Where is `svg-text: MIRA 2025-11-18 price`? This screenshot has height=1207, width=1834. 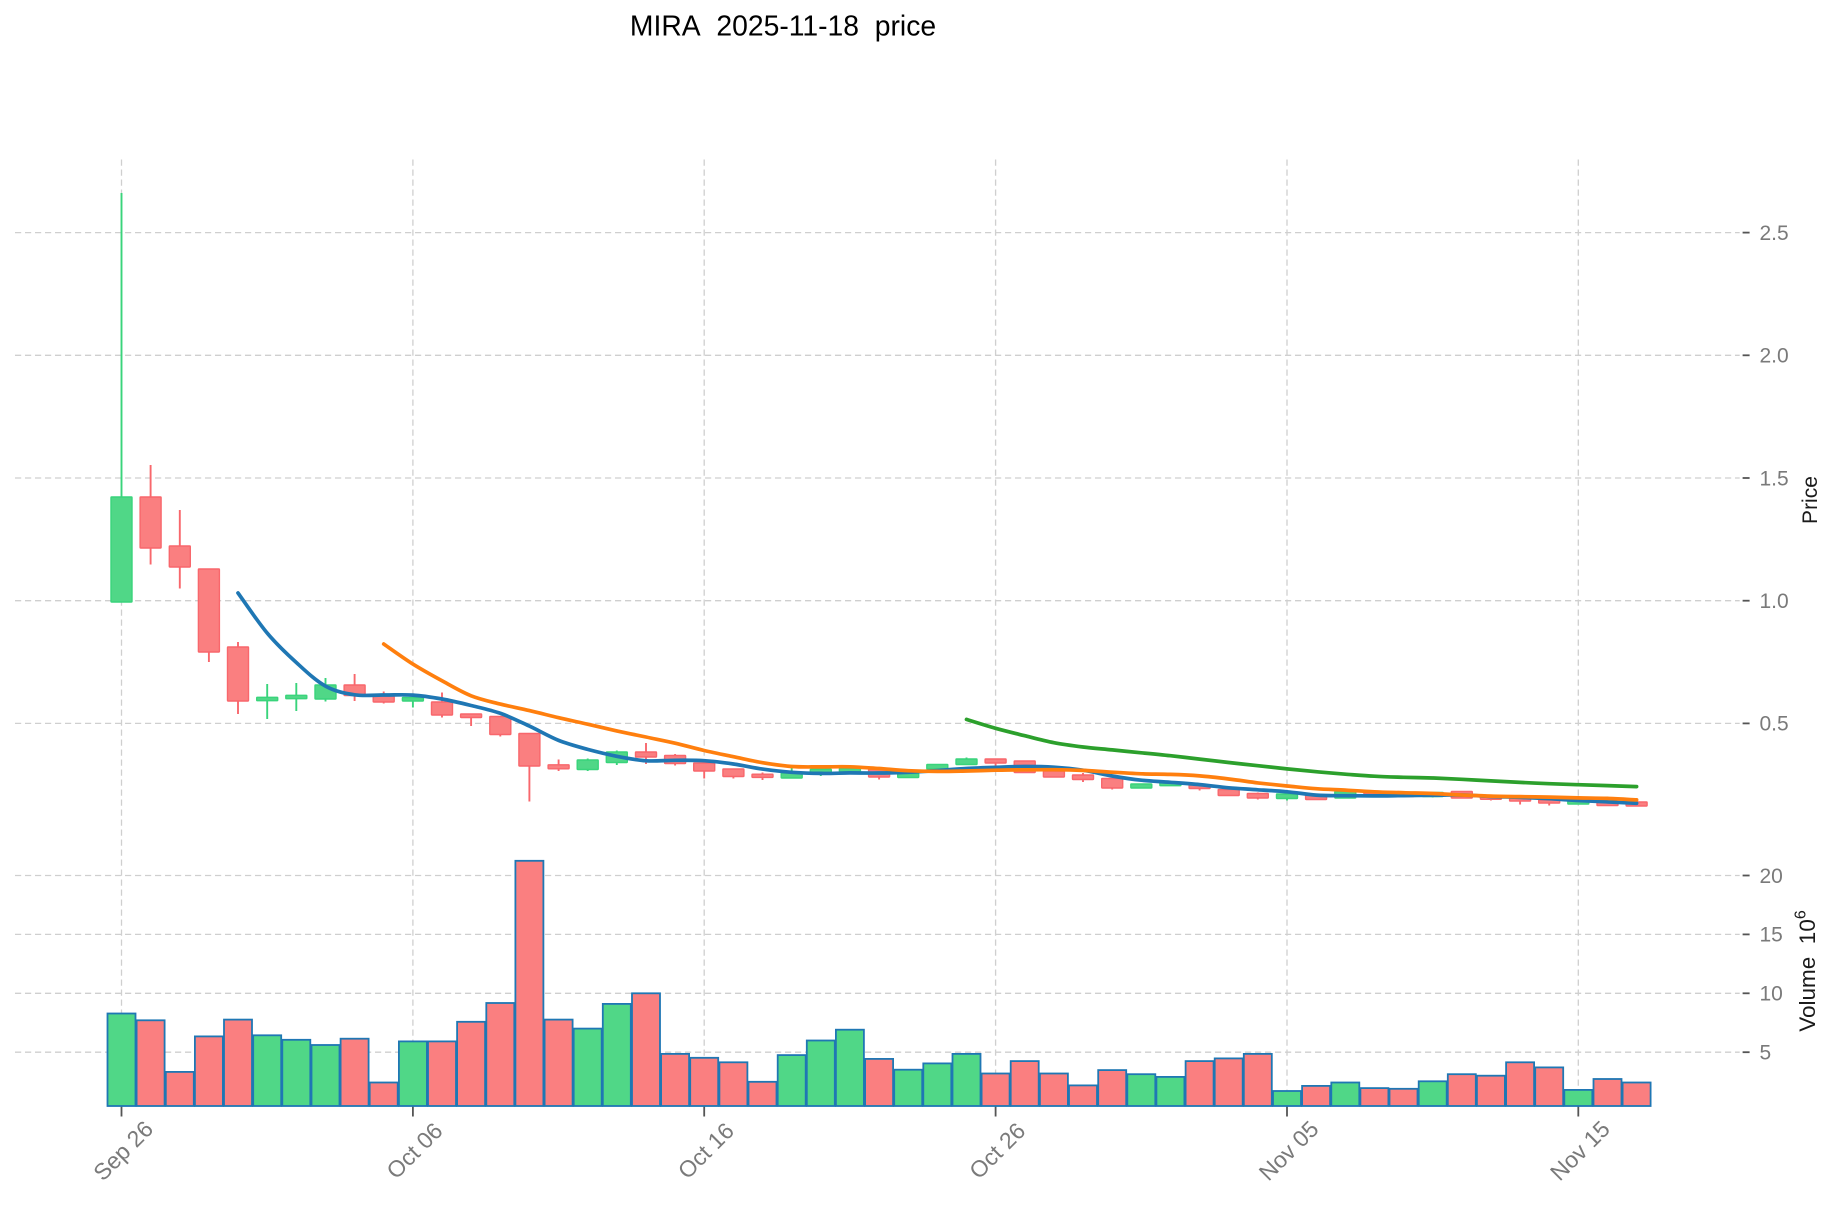 svg-text: MIRA 2025-11-18 price is located at coordinates (783, 26).